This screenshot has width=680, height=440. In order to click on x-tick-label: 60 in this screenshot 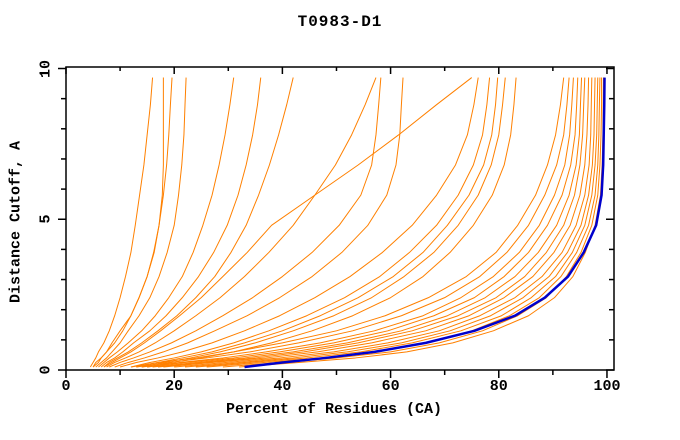, I will do `click(390, 386)`.